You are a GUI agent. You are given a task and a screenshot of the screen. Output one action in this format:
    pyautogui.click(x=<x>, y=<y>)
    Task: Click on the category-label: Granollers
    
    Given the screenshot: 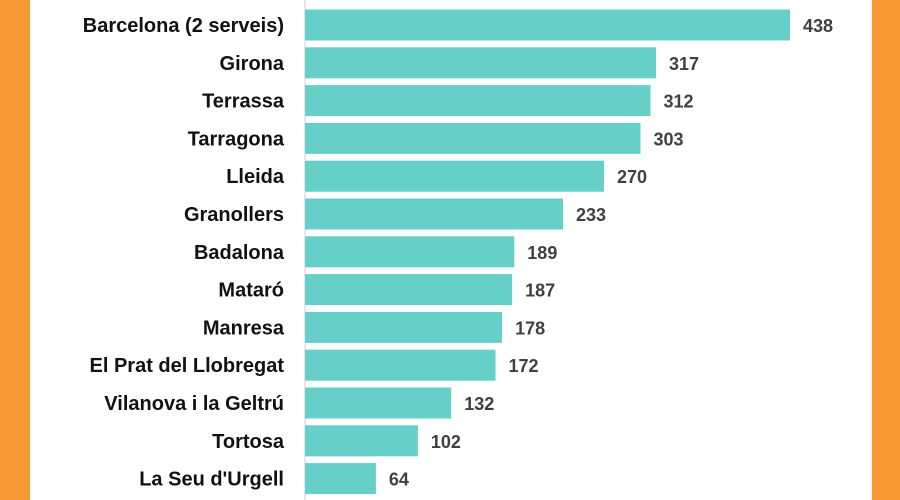 What is the action you would take?
    pyautogui.click(x=234, y=215)
    